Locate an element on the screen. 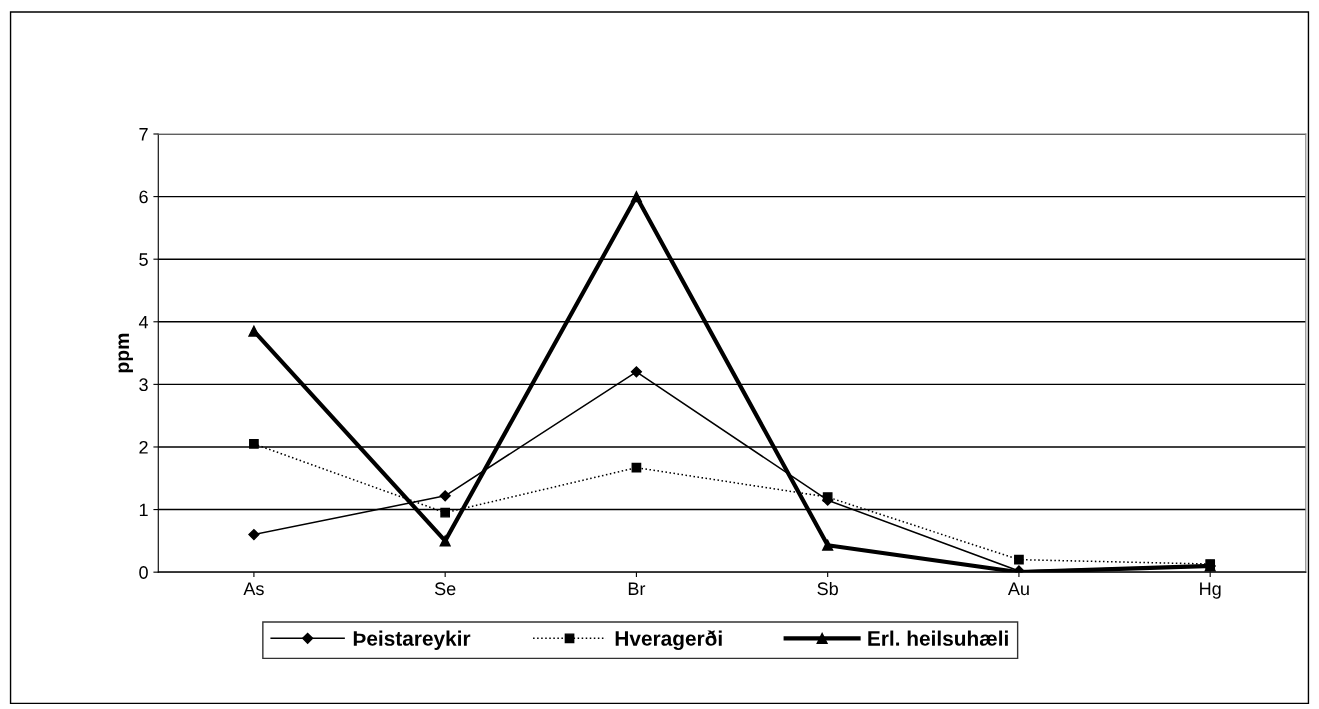  y-tick-label: 4 is located at coordinates (143, 322).